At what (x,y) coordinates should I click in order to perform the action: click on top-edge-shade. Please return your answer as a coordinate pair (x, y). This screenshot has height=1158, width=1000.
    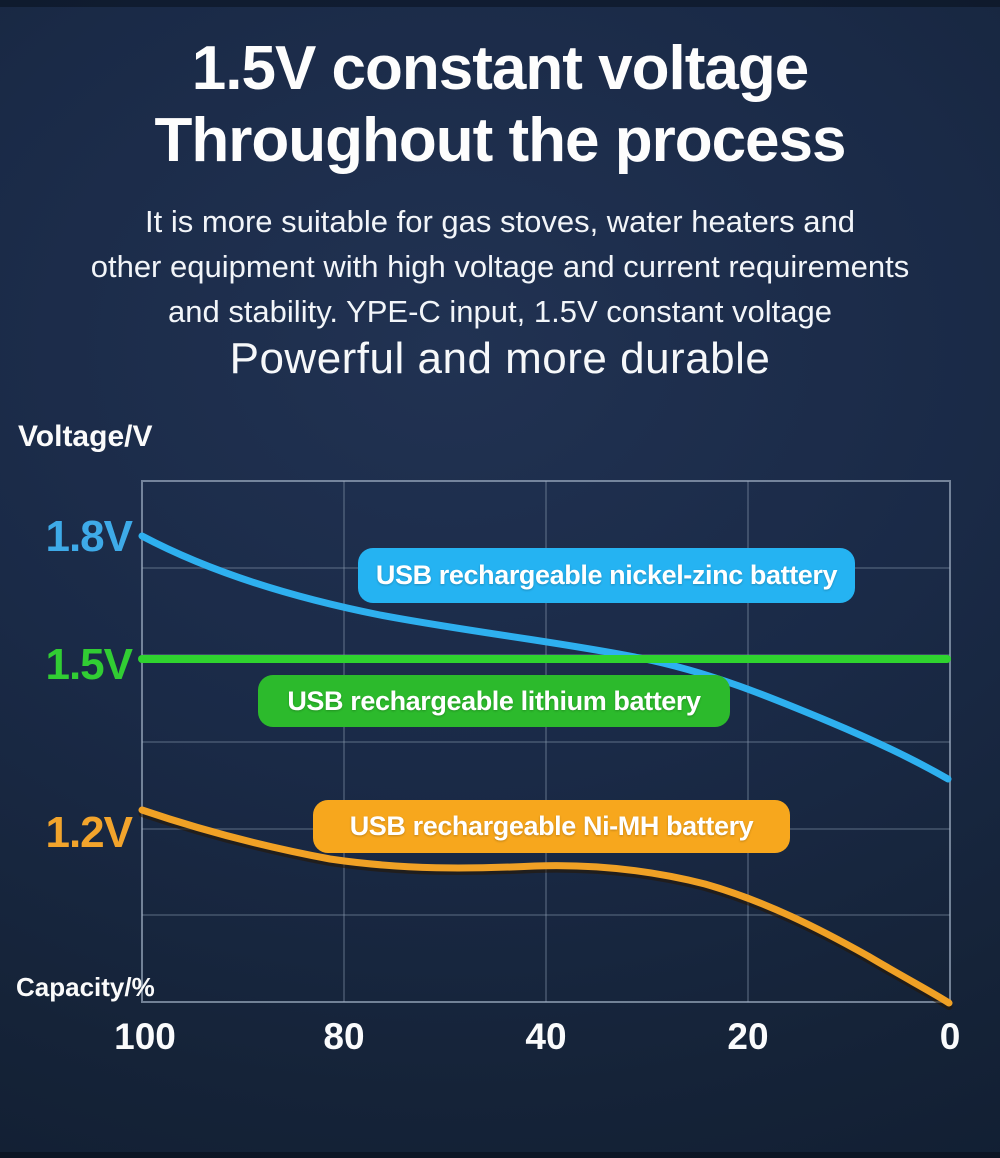
    Looking at the image, I should click on (500, 3).